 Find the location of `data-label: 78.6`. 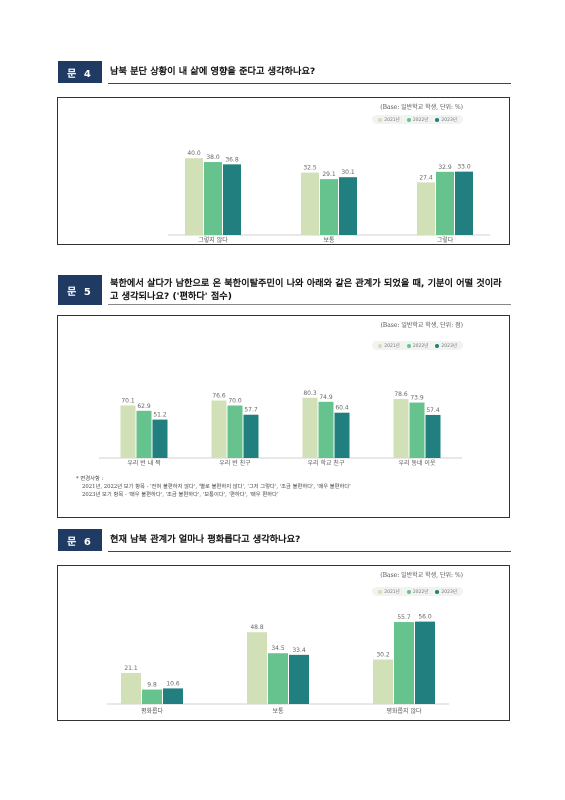

data-label: 78.6 is located at coordinates (401, 394).